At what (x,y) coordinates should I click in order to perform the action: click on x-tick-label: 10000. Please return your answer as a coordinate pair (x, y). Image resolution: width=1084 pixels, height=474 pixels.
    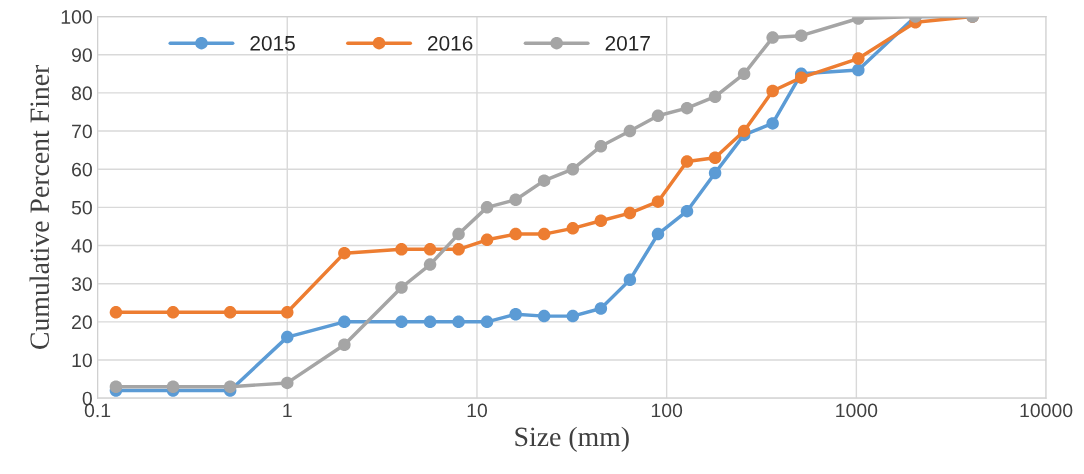
    Looking at the image, I should click on (1046, 410).